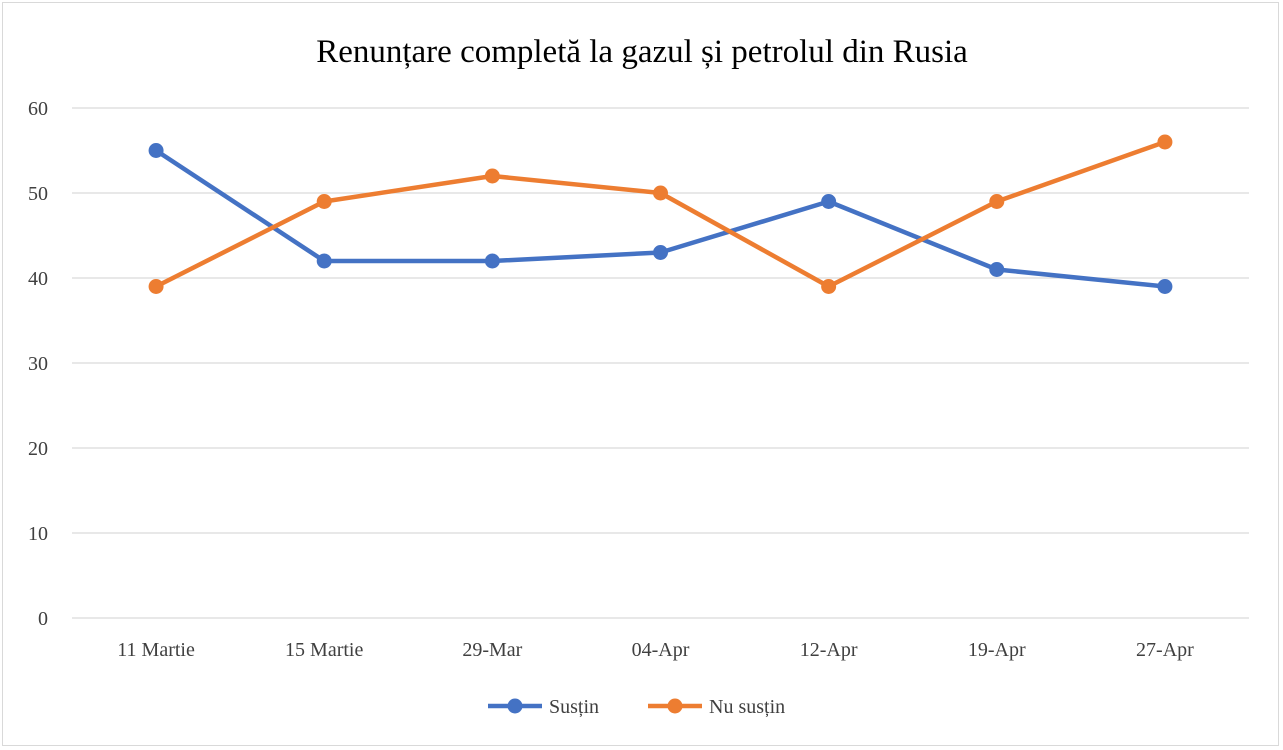 Image resolution: width=1283 pixels, height=750 pixels. Describe the element at coordinates (492, 650) in the screenshot. I see `x-tick-label: 29-Mar` at that location.